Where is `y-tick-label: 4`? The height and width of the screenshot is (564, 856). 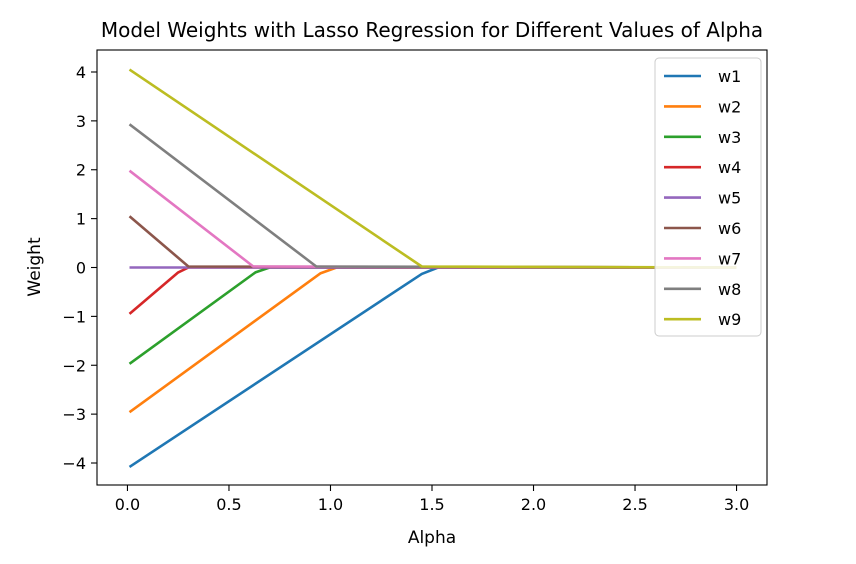 y-tick-label: 4 is located at coordinates (81, 72).